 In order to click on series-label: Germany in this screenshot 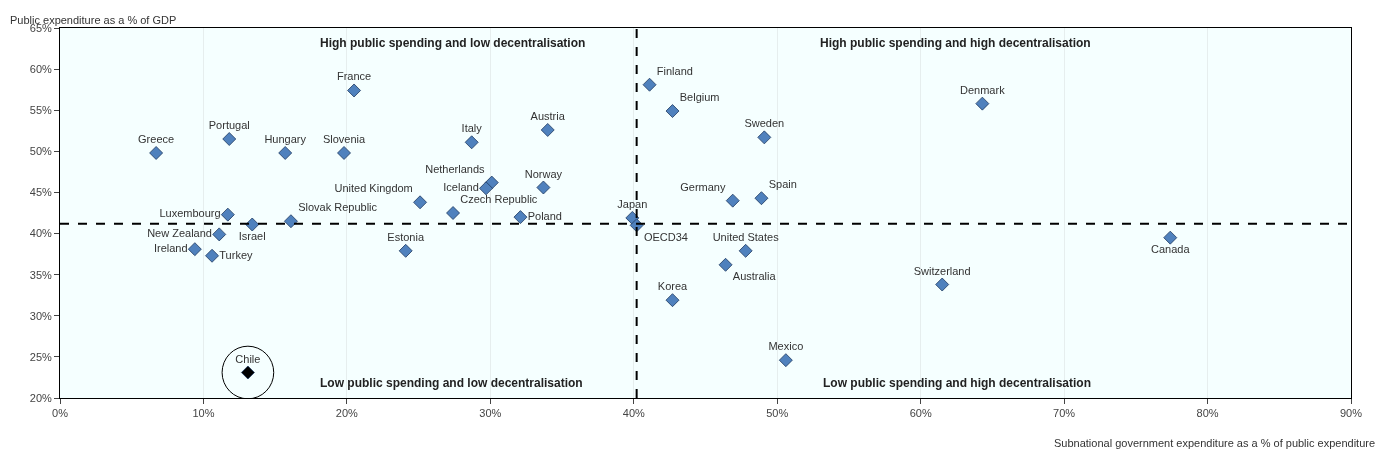, I will do `click(703, 186)`.